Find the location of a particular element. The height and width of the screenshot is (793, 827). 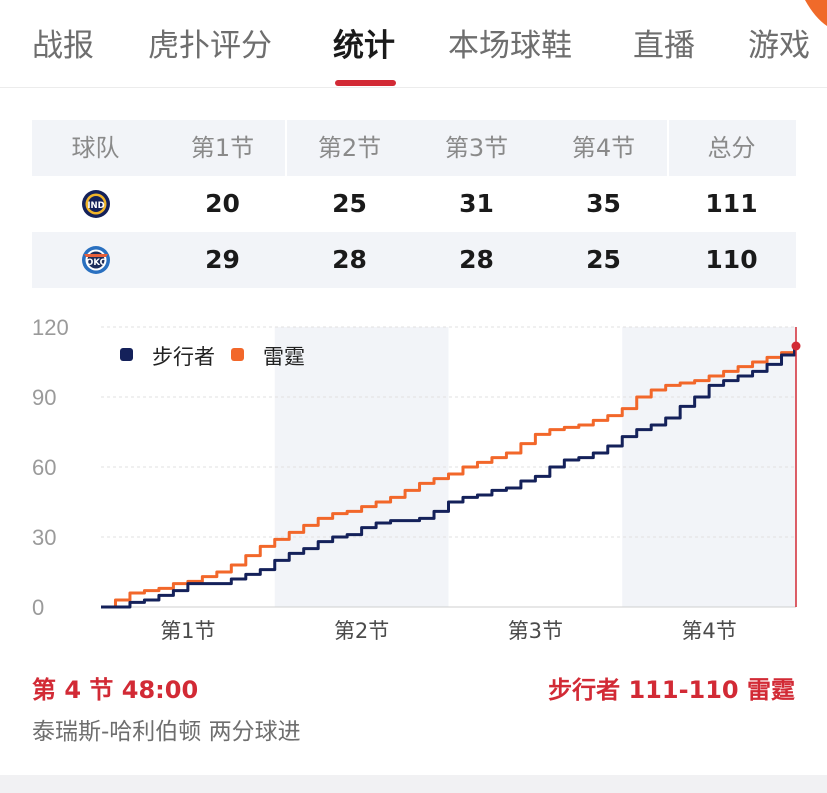

thunder-logo-text: OKC is located at coordinates (96, 263).